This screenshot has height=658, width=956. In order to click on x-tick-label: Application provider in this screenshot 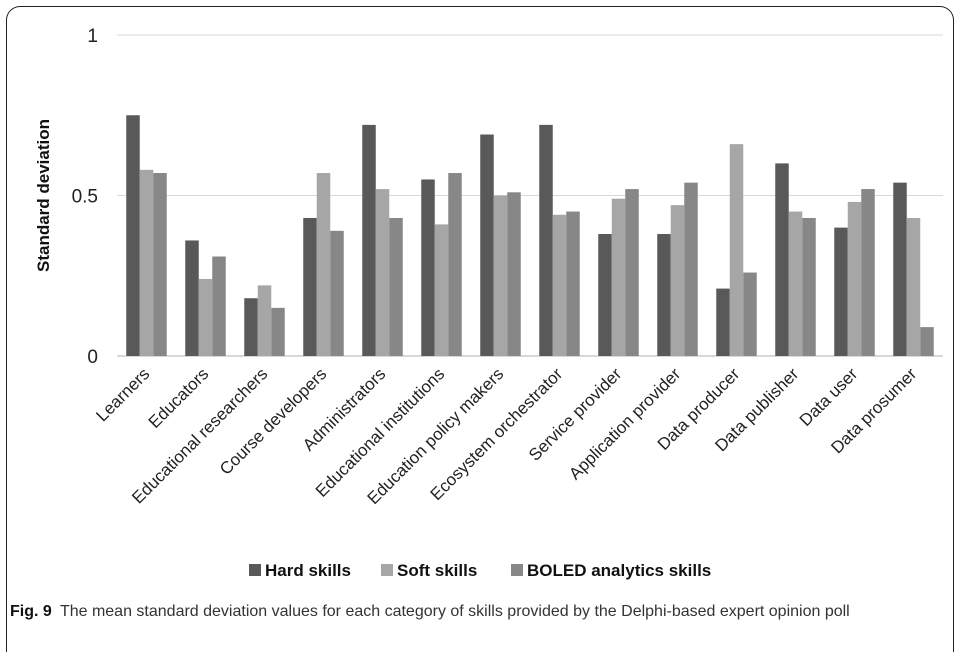, I will do `click(624, 423)`.